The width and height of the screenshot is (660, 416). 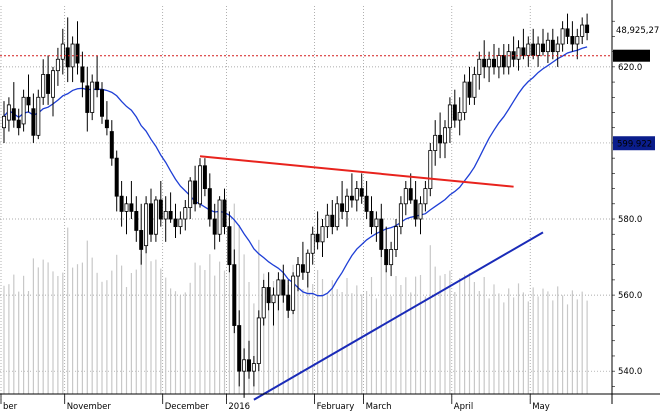 I want to click on y-tick-label: 560.0, so click(x=630, y=296).